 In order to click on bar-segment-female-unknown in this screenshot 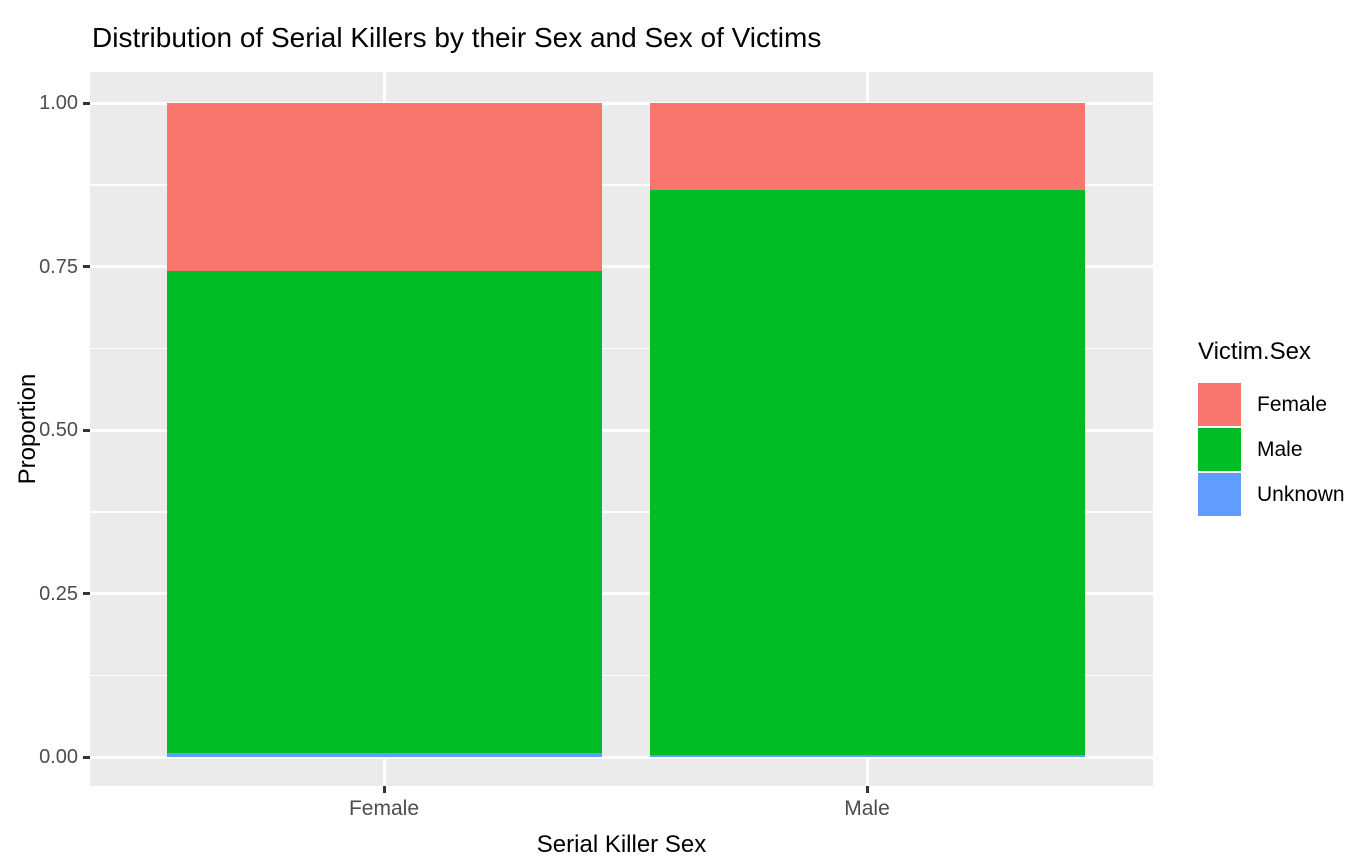, I will do `click(384, 755)`.